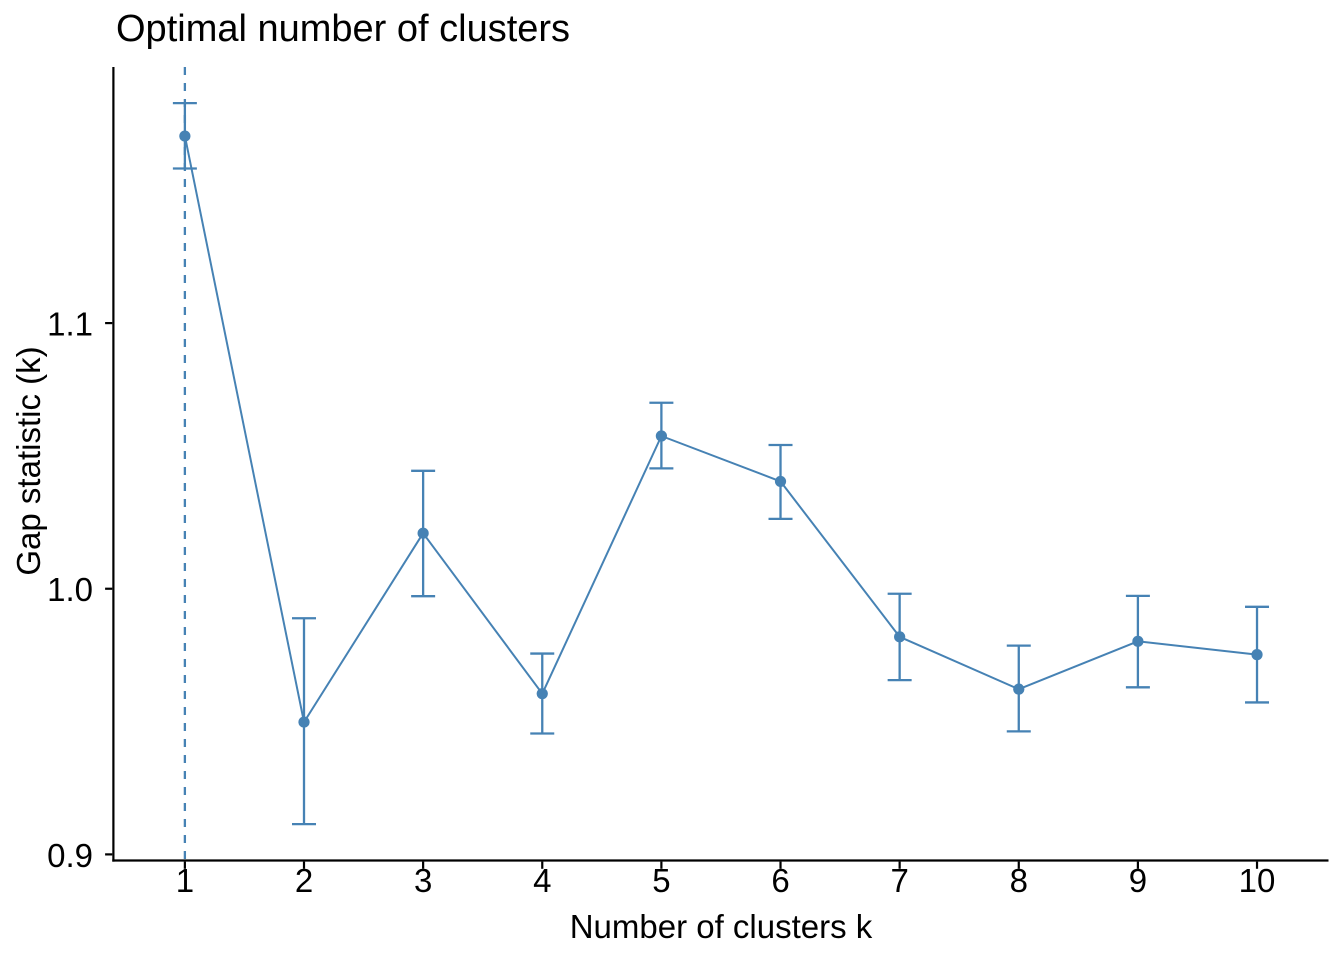  I want to click on x-tick-label: 9, so click(1138, 880).